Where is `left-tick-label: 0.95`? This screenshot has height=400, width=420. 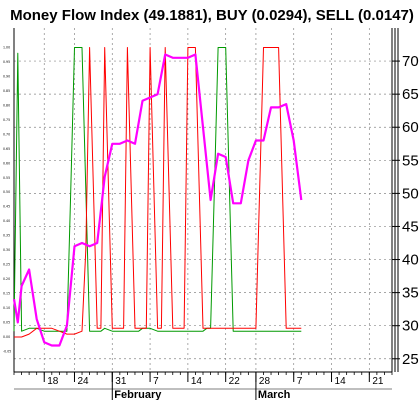
left-tick-label: 0.95 is located at coordinates (6, 62).